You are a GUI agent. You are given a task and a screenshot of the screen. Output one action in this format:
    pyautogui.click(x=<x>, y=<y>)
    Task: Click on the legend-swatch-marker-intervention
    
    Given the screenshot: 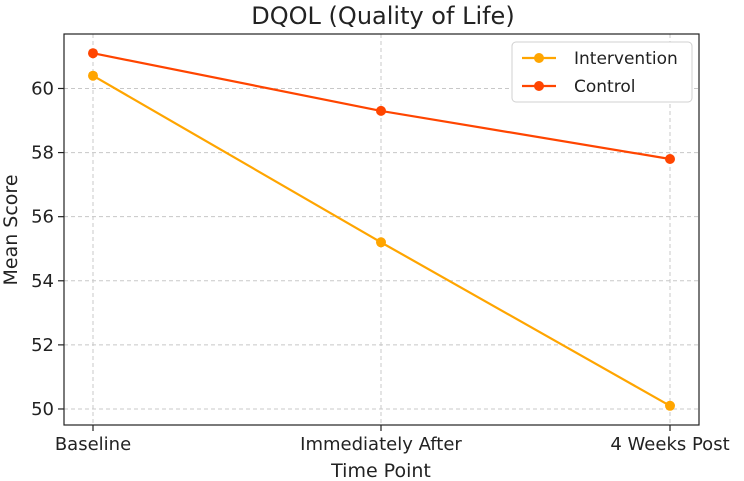 What is the action you would take?
    pyautogui.click(x=539, y=58)
    